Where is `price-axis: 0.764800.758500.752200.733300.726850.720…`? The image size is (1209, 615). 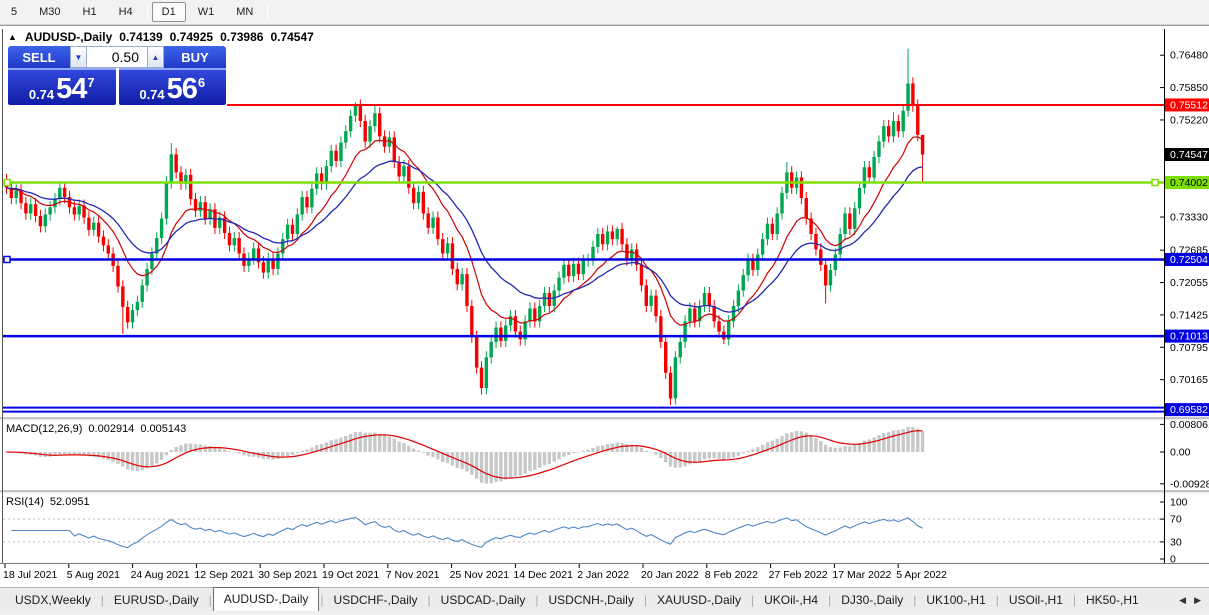 price-axis: 0.764800.758500.752200.733300.726850.720… is located at coordinates (1184, 297).